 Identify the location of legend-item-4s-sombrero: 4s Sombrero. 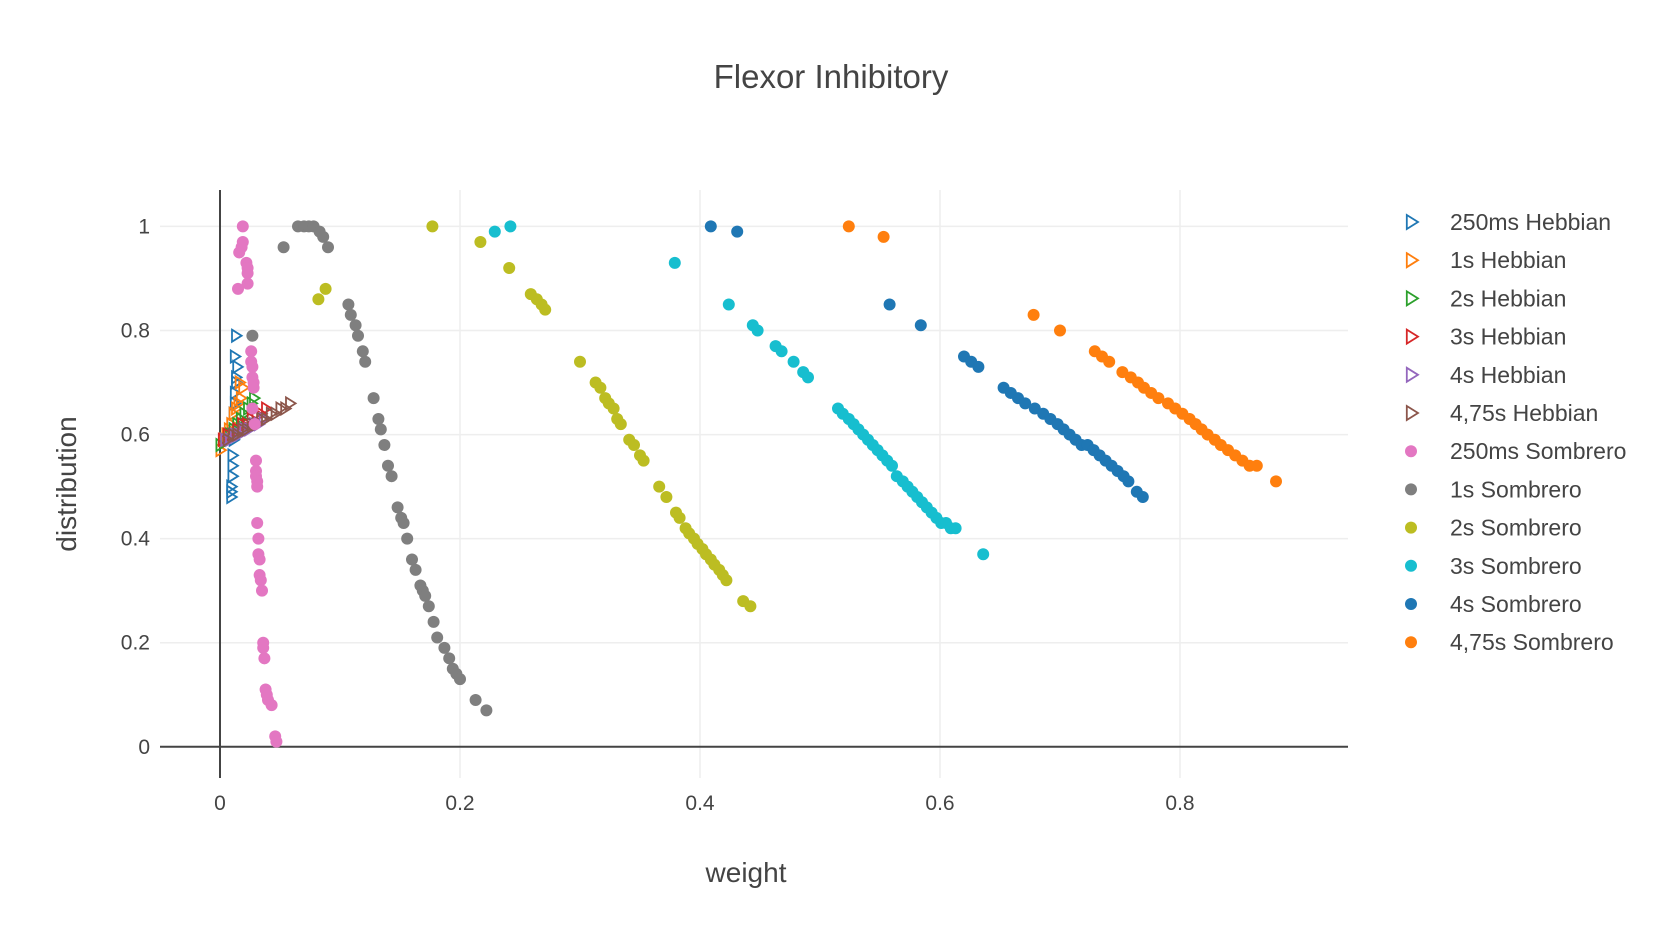
(1493, 604).